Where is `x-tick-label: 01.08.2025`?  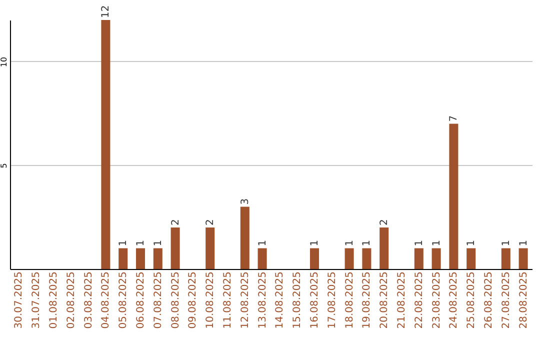
x-tick-label: 01.08.2025 is located at coordinates (54, 300).